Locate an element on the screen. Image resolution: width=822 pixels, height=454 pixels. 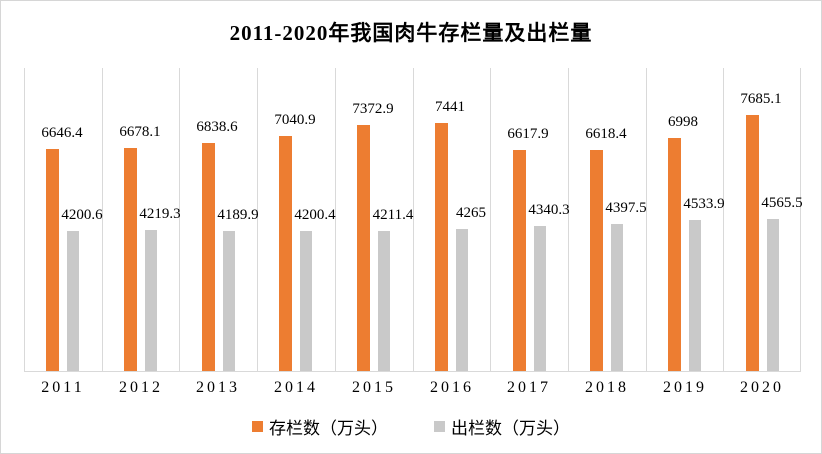
legend-swatch-inventory-icon is located at coordinates (257, 426).